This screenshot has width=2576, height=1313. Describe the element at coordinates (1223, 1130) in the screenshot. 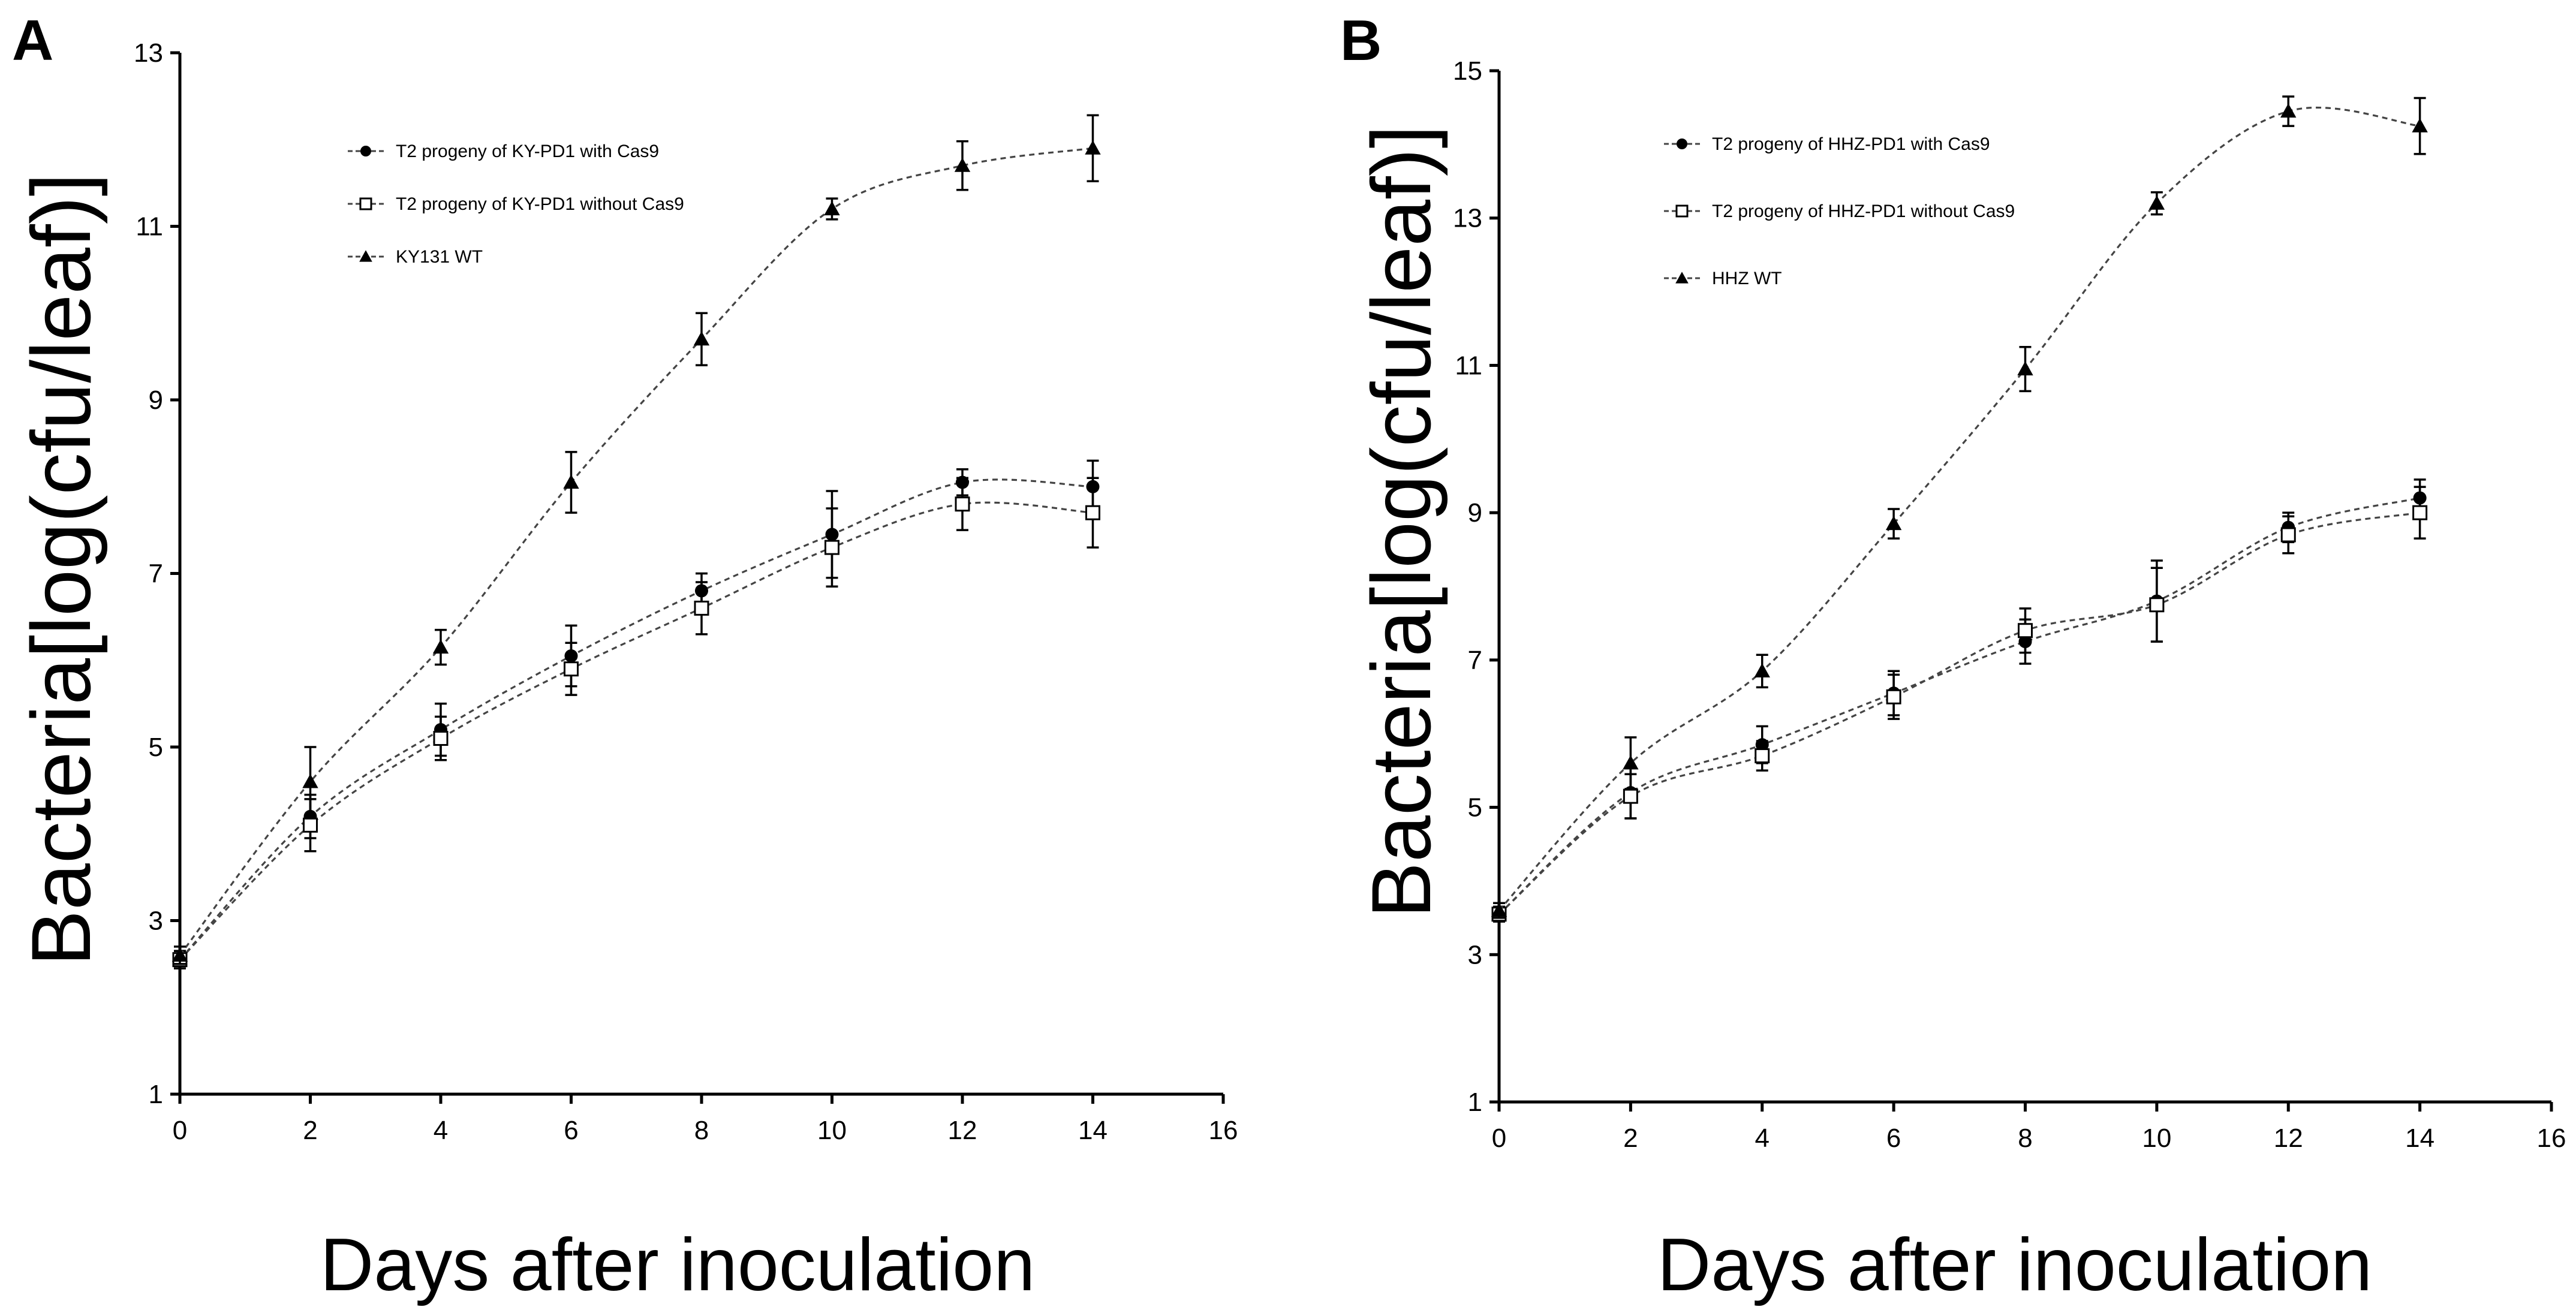

I see `panel-a-x-tick-label: 16` at that location.